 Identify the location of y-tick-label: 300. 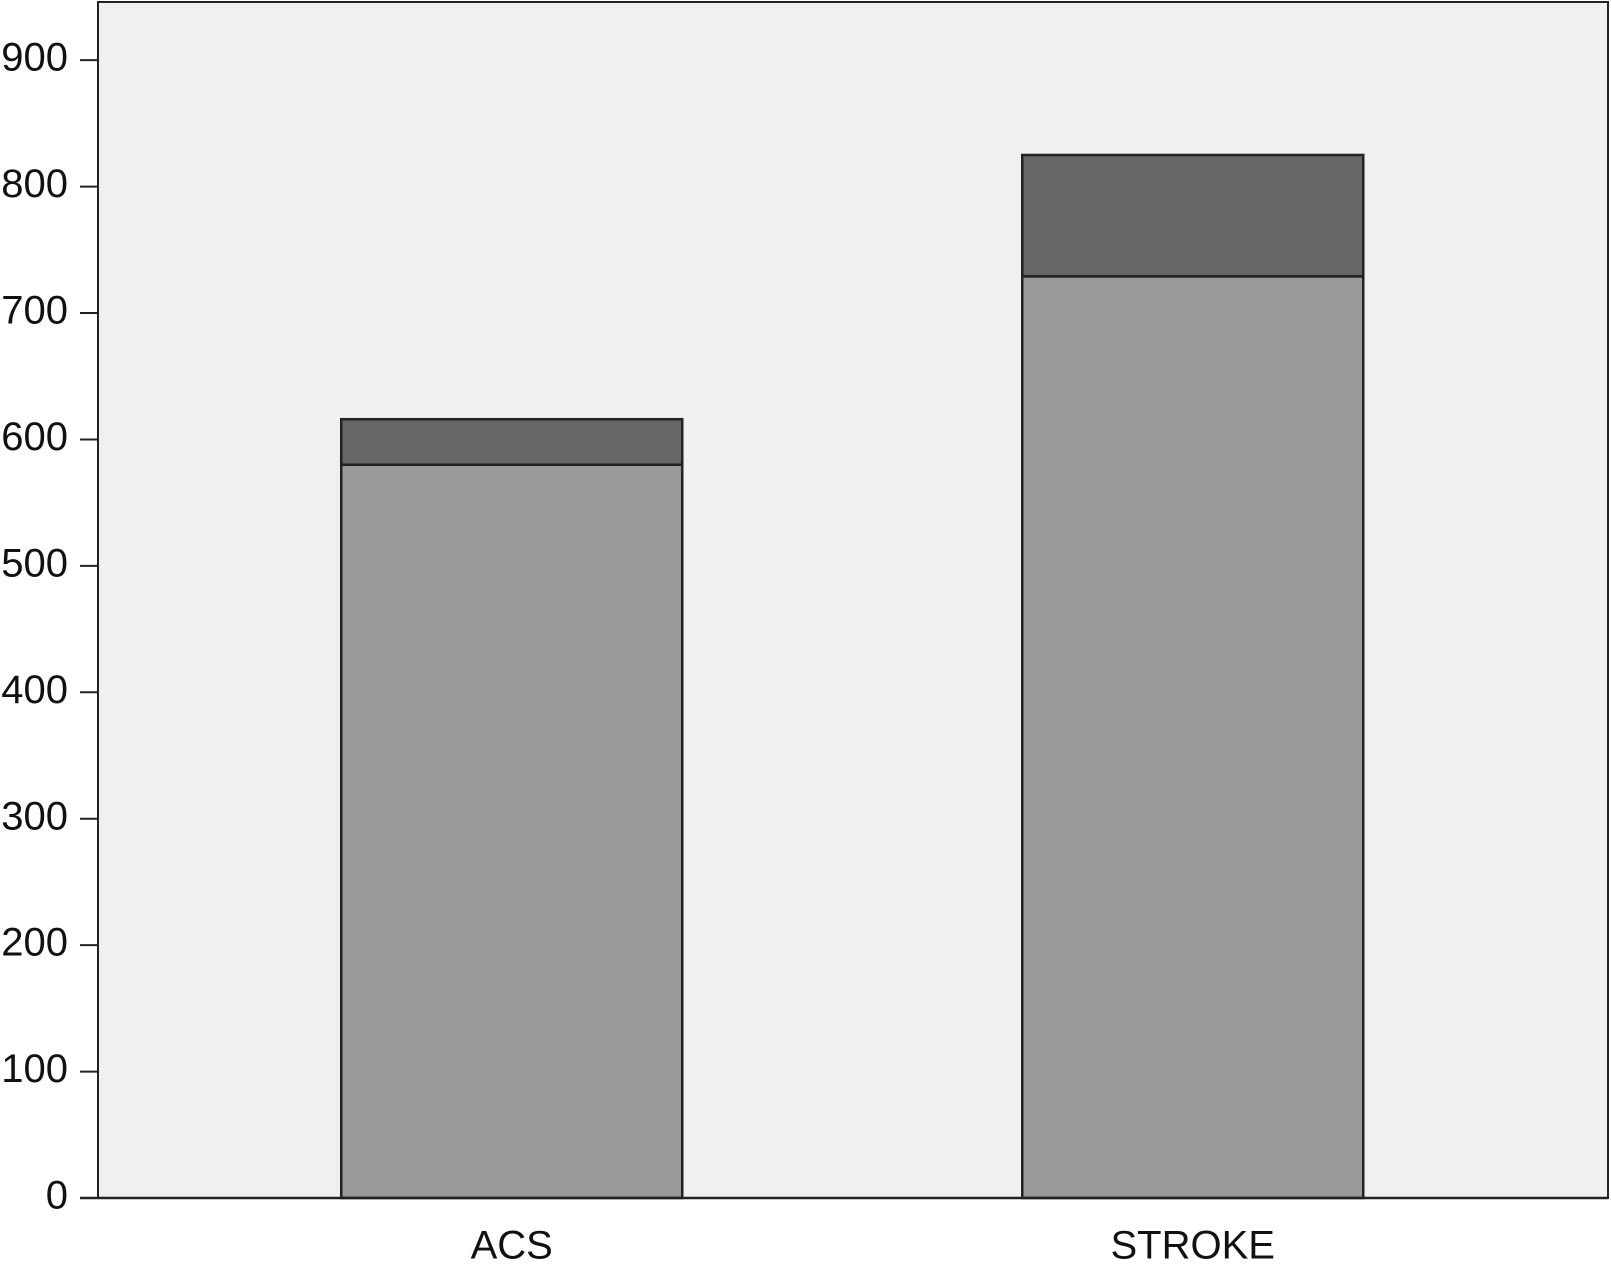
(34, 816).